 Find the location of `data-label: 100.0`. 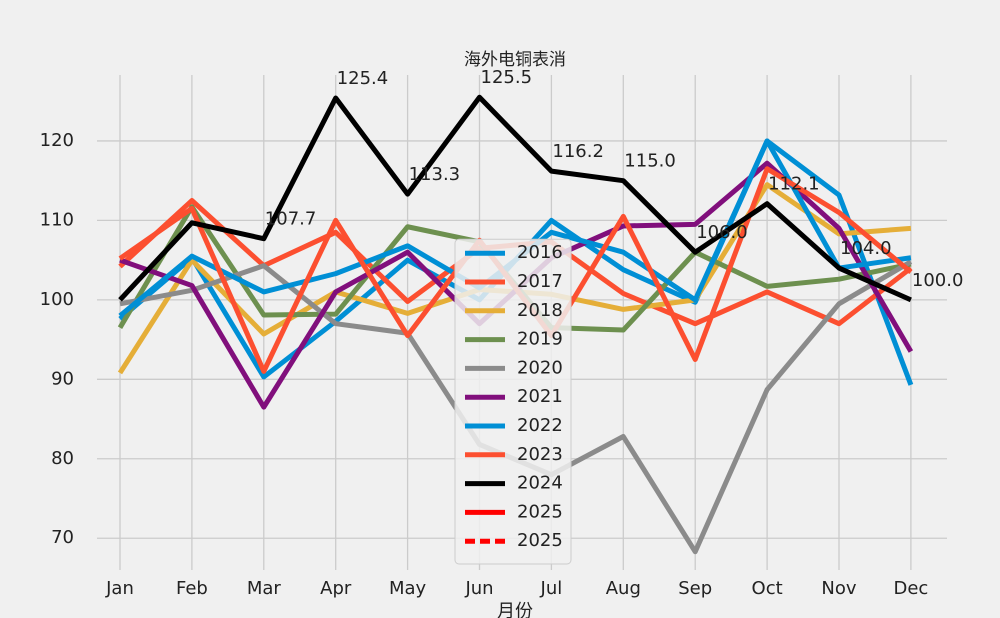

data-label: 100.0 is located at coordinates (938, 280).